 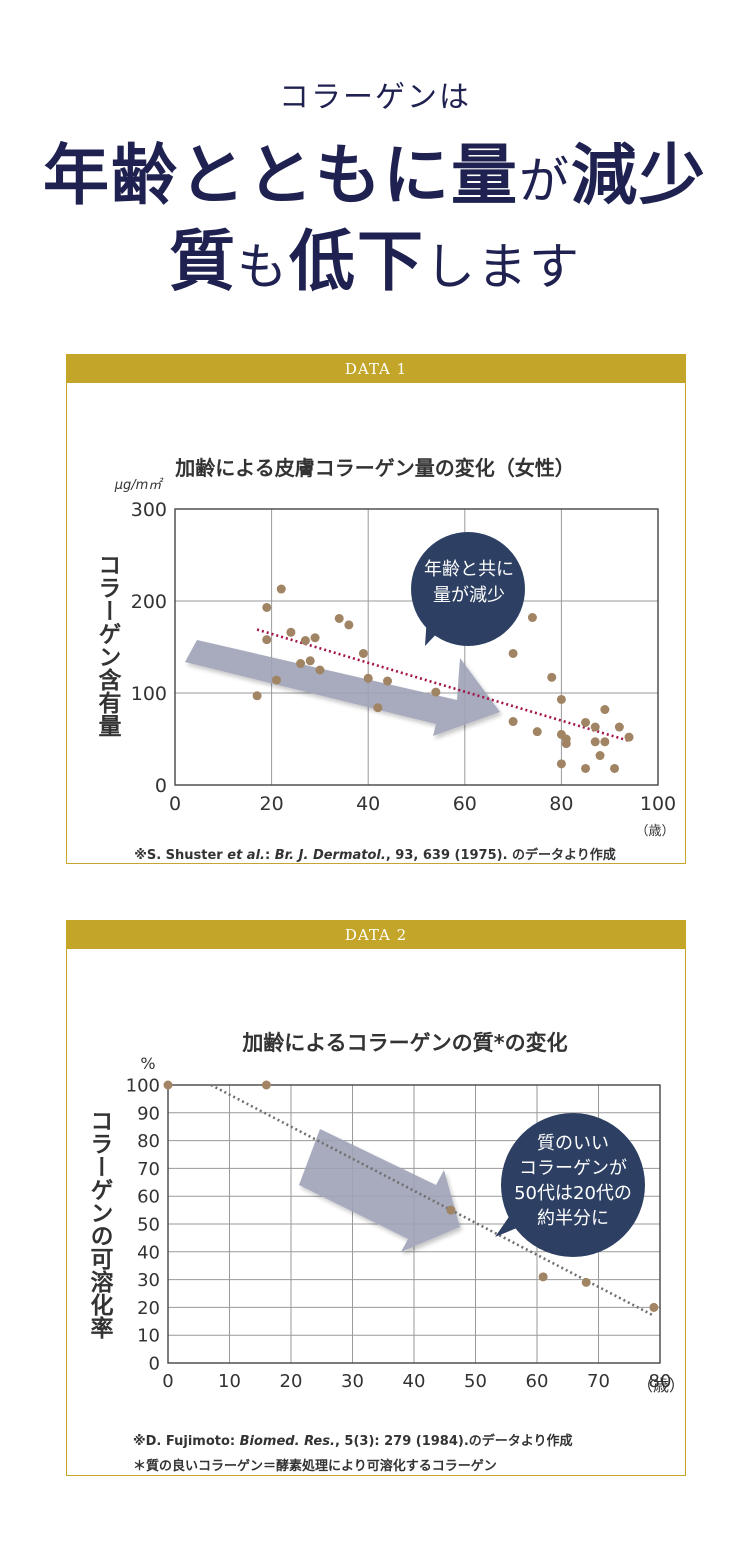 What do you see at coordinates (658, 804) in the screenshot?
I see `x-tick-label: 100` at bounding box center [658, 804].